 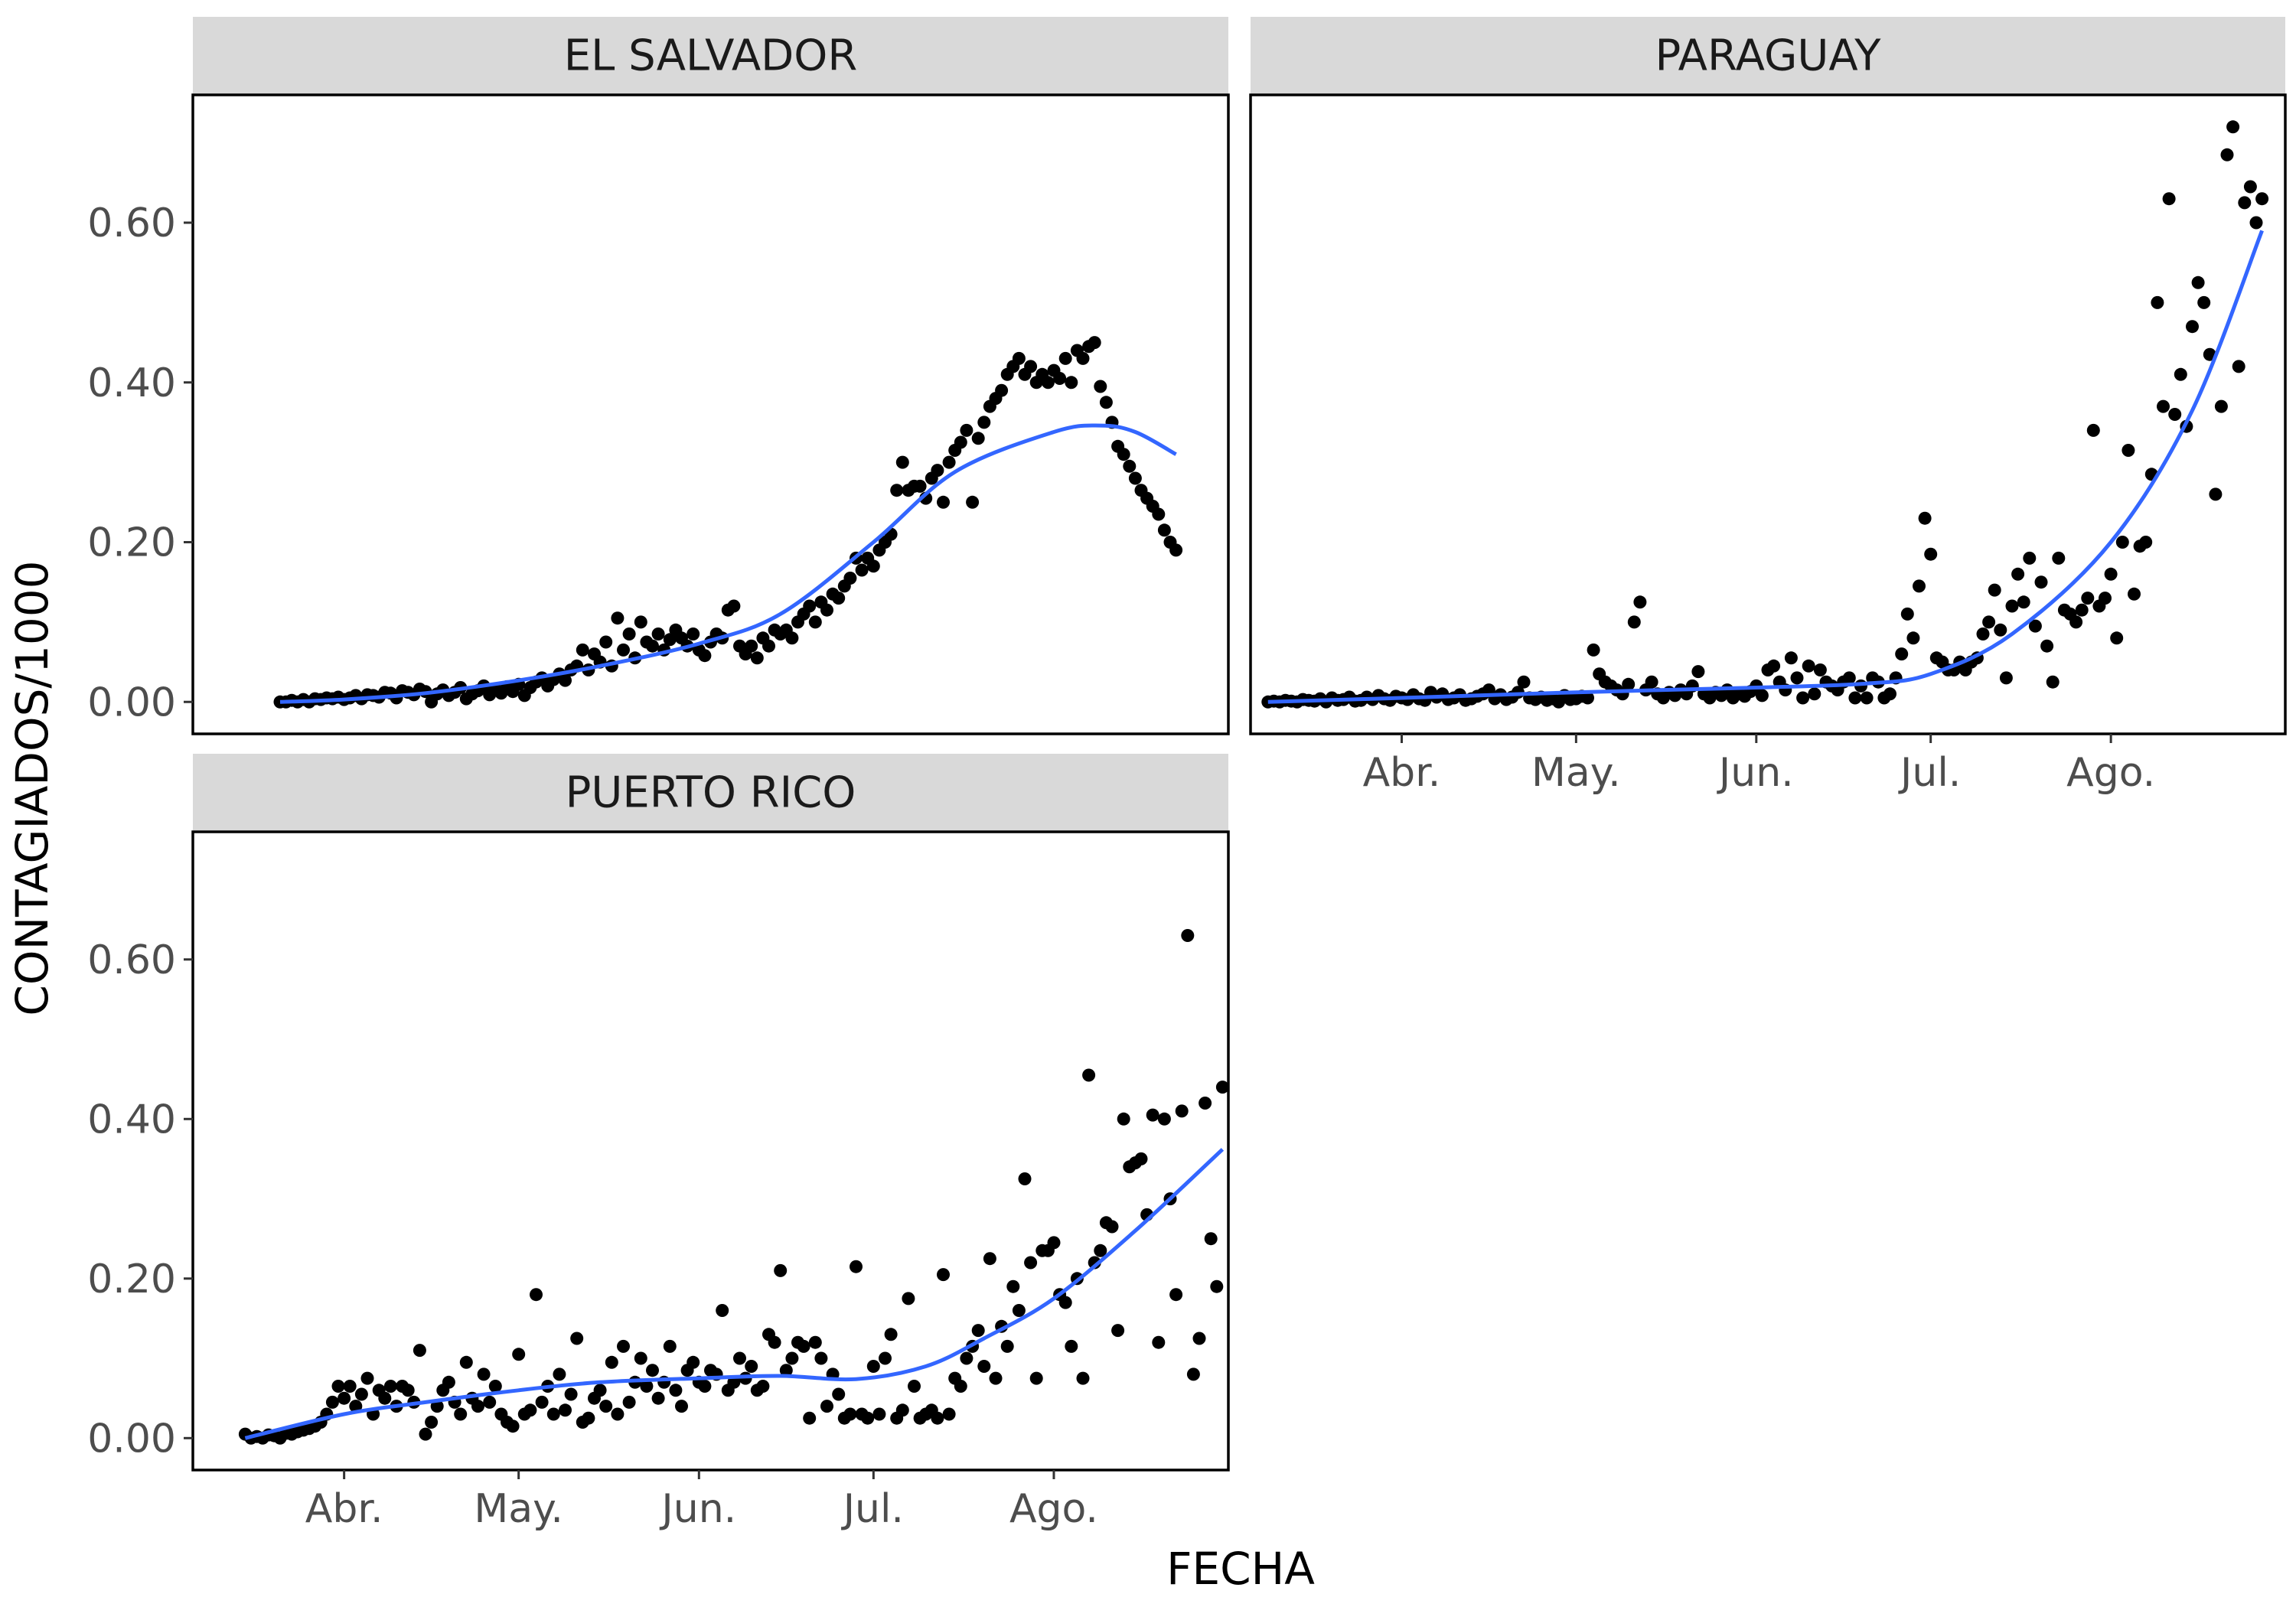 I want to click on x-tick-label: May., so click(x=518, y=1509).